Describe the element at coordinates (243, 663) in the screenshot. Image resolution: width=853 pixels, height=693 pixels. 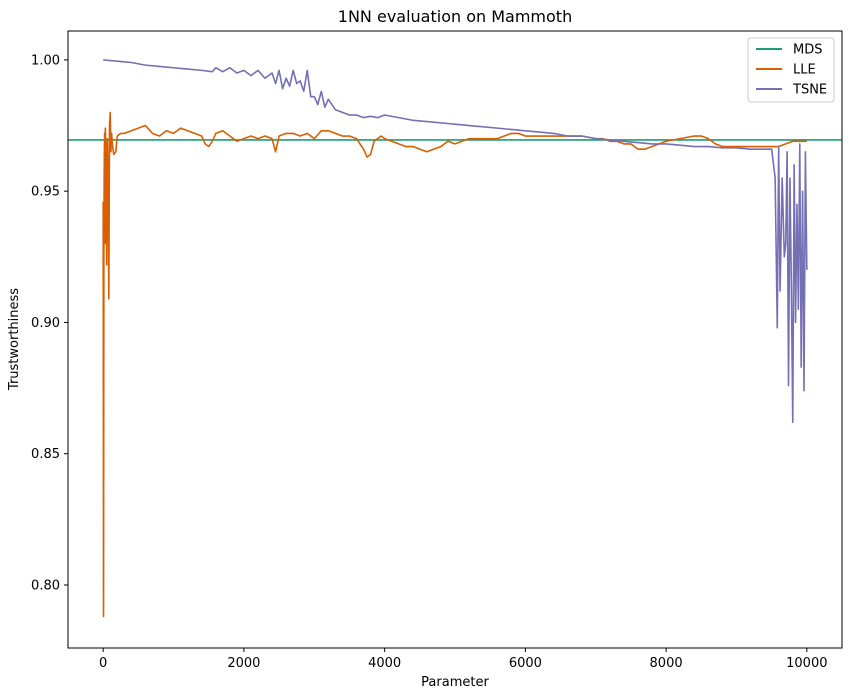
I see `x-tick-label: 2000` at that location.